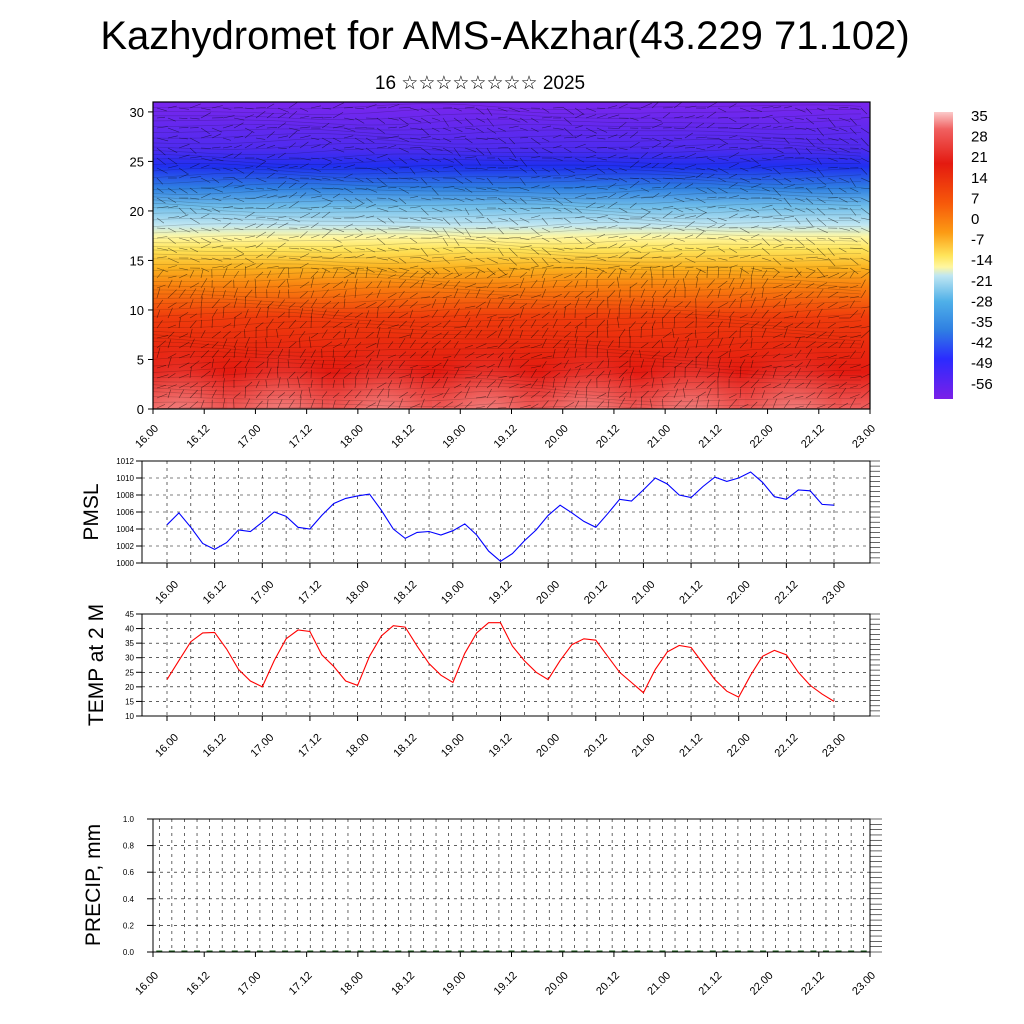 This screenshot has height=1024, width=1024. What do you see at coordinates (813, 437) in the screenshot?
I see `cross-section-x-tick-label: 22.12` at bounding box center [813, 437].